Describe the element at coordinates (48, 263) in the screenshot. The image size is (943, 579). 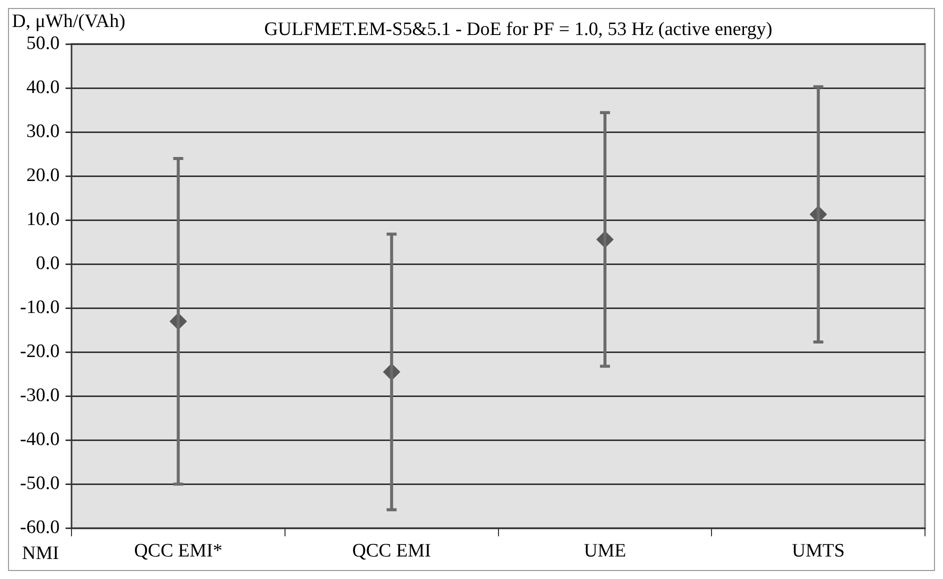
I see `y-tick-label: 0.0` at that location.